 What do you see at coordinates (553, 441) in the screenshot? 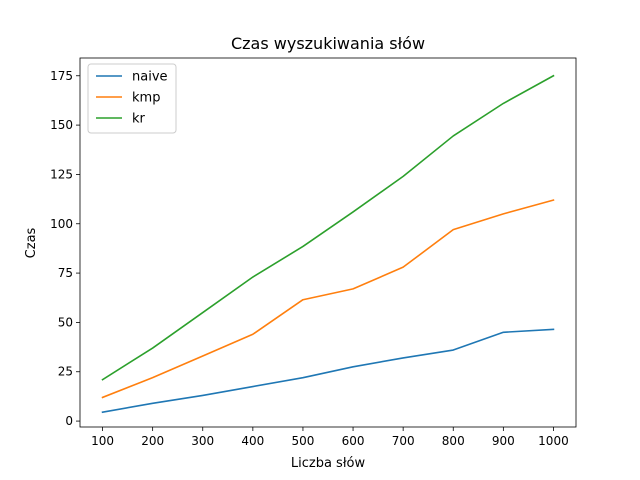
I see `x-tick-label-1000: 1000` at bounding box center [553, 441].